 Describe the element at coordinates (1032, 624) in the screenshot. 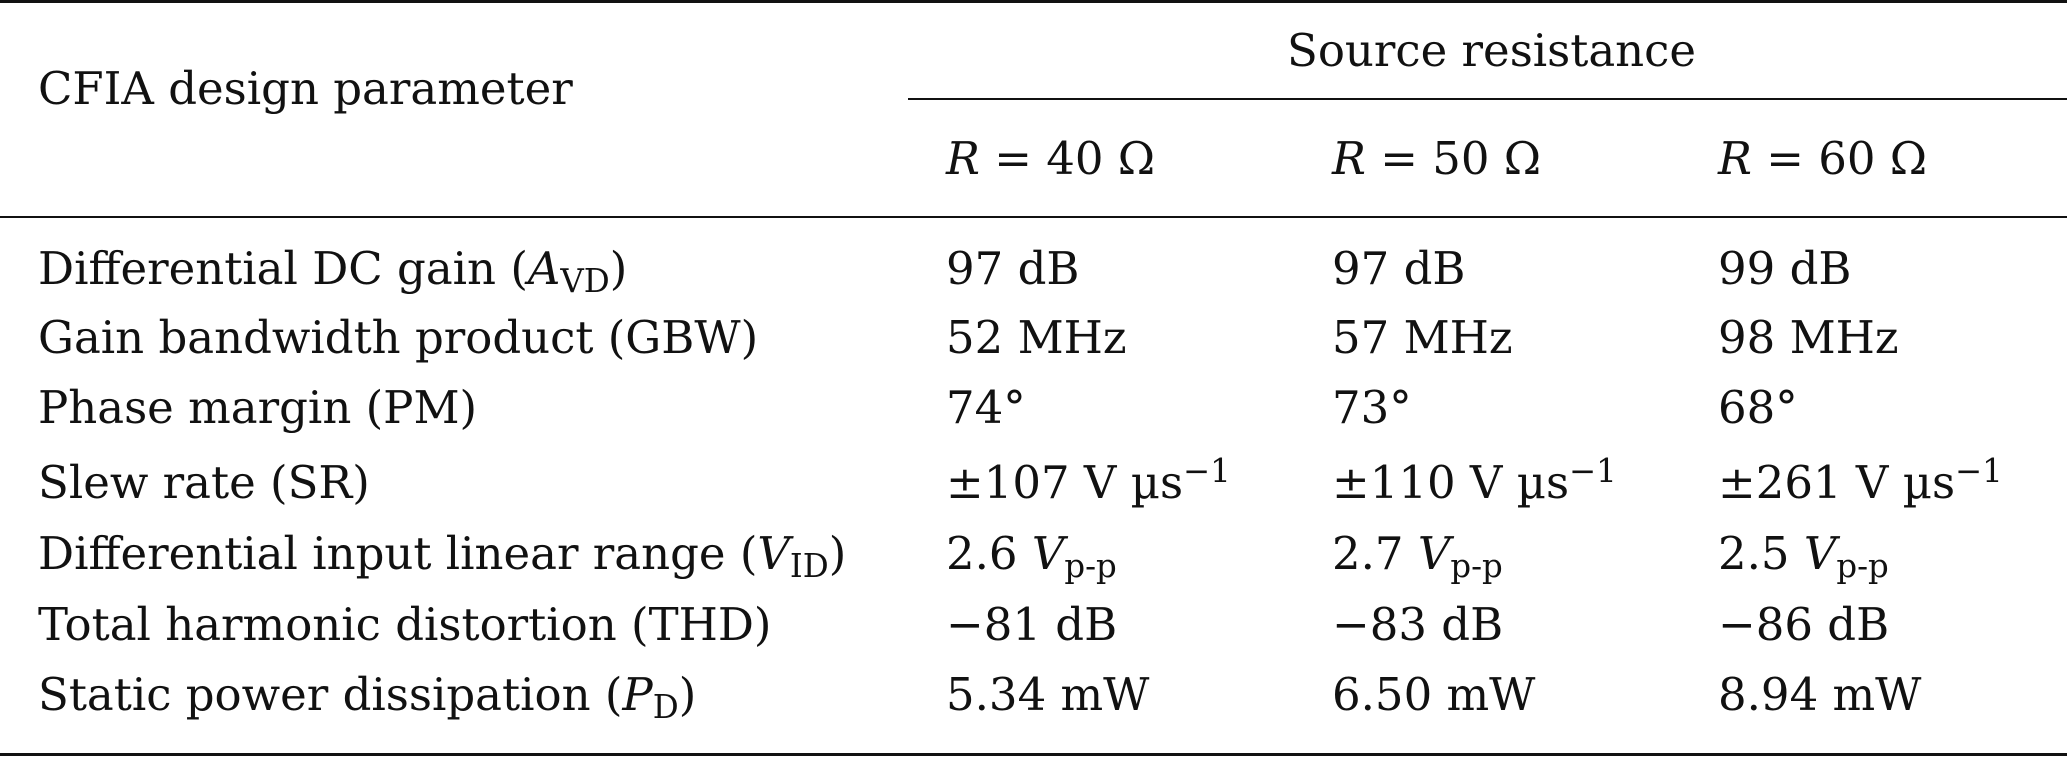

I see `table-cell: −81 dB` at that location.